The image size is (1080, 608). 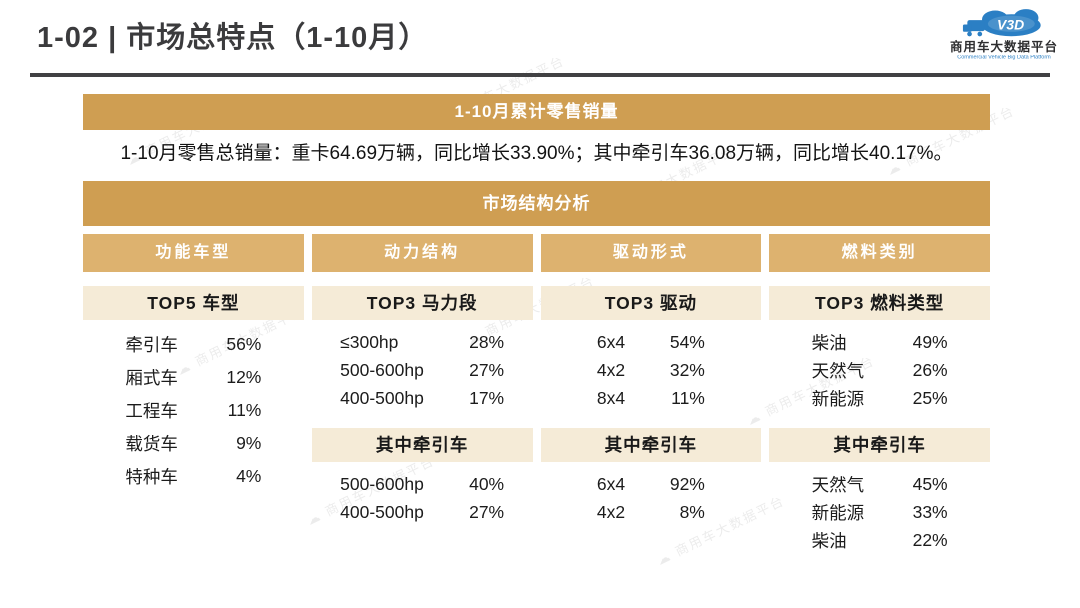 What do you see at coordinates (687, 483) in the screenshot?
I see `stat-value: 92%` at bounding box center [687, 483].